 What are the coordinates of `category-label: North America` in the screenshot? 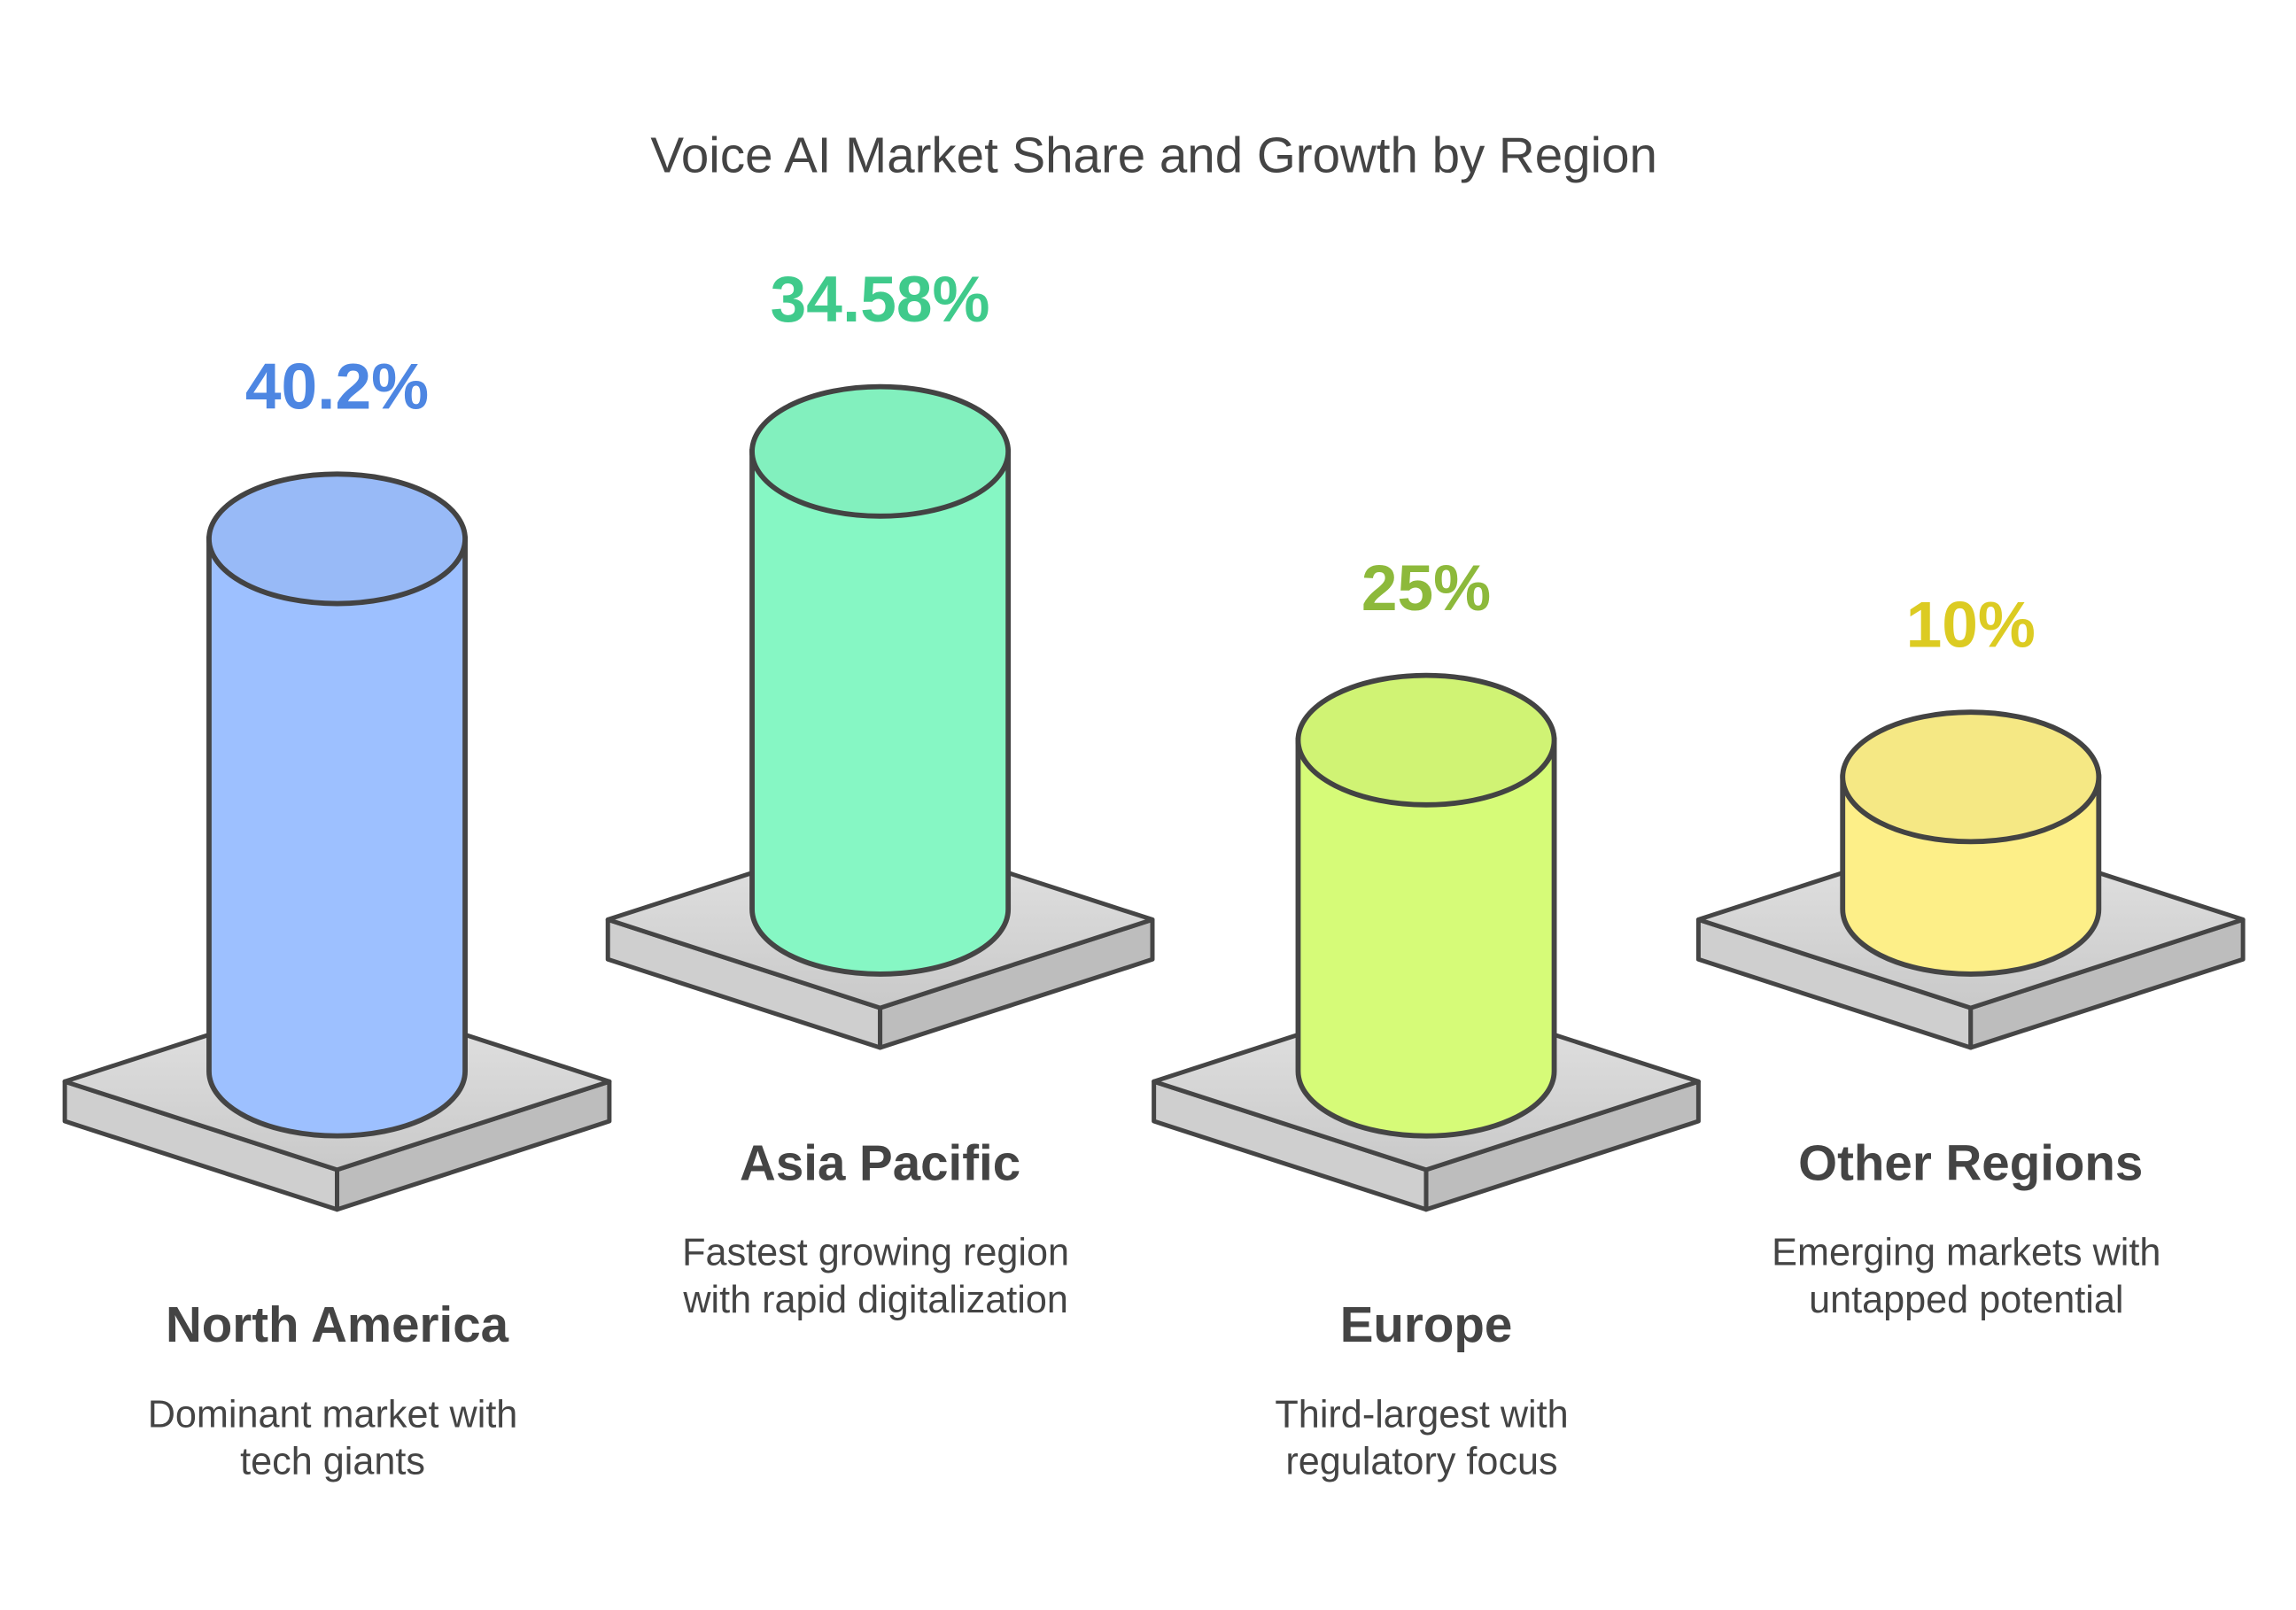 It's located at (338, 1325).